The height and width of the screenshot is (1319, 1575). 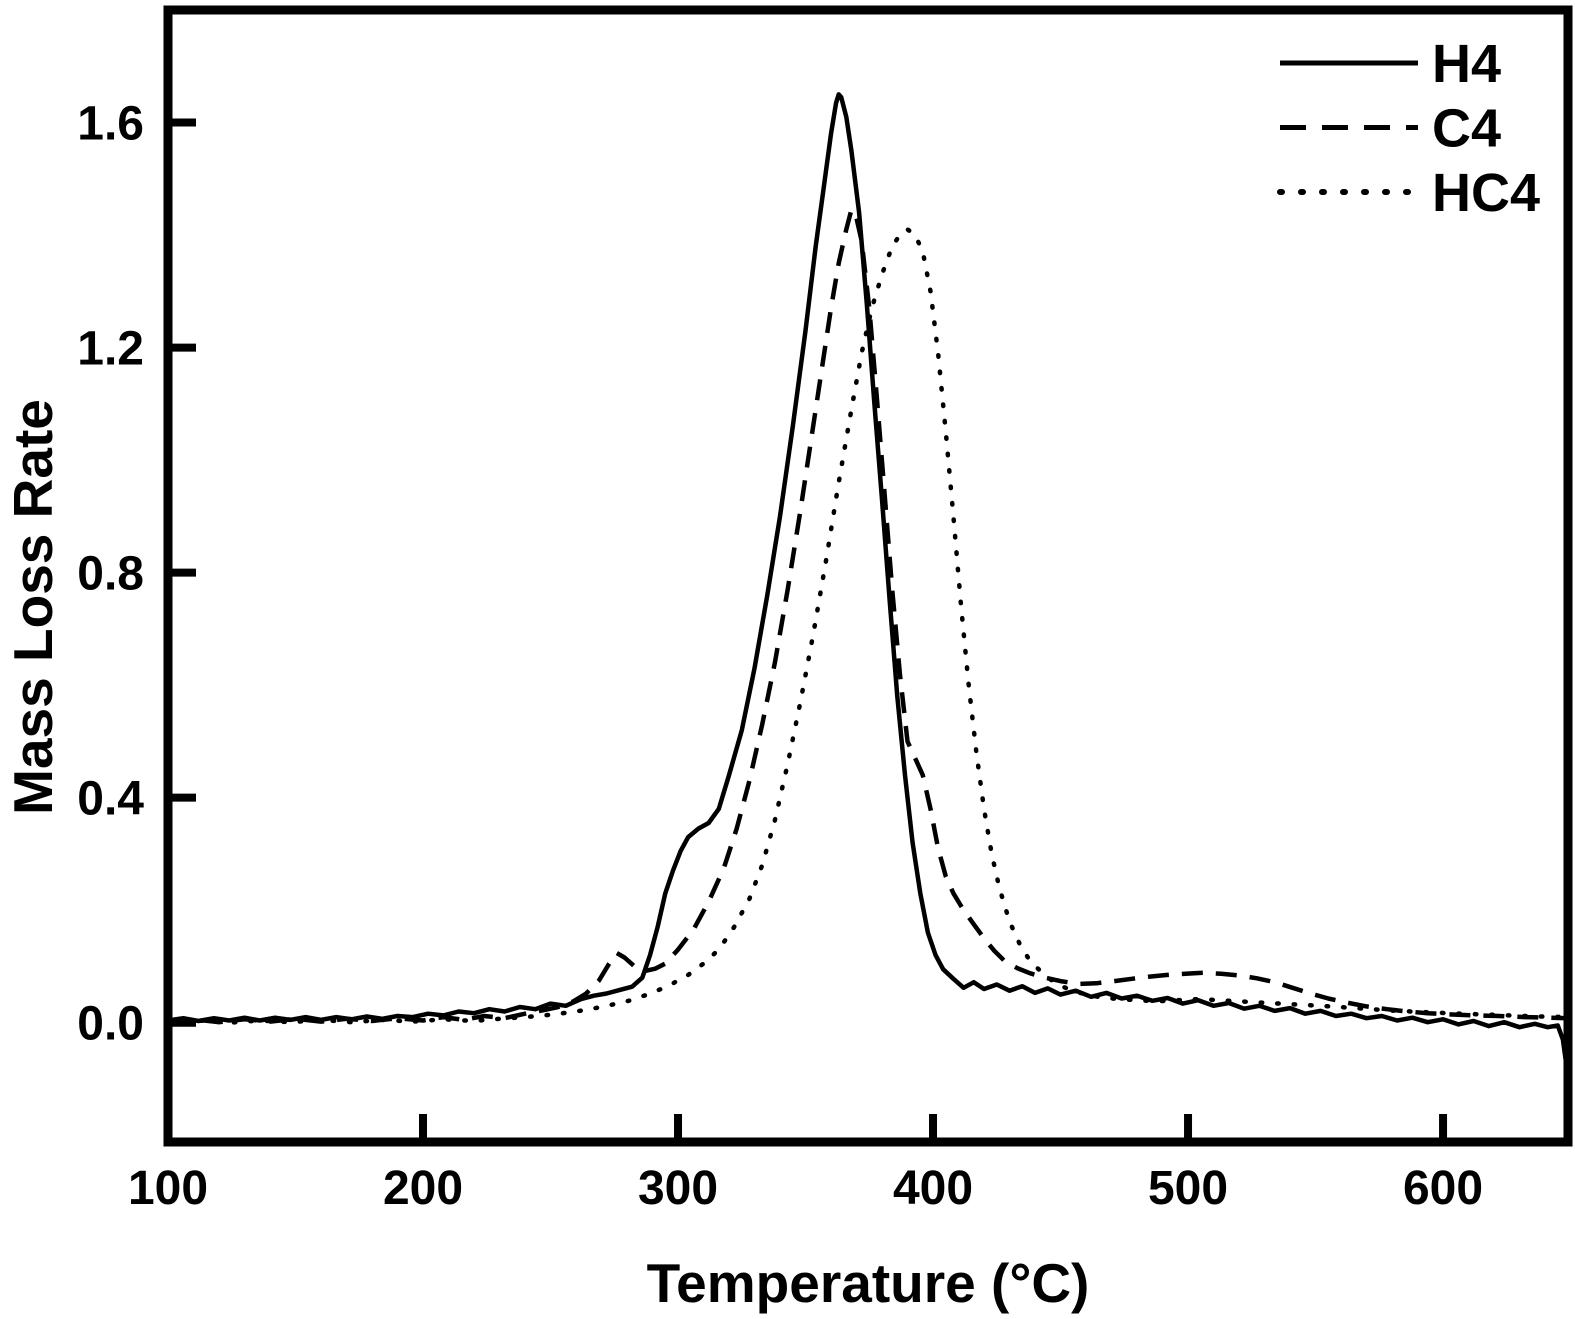 I want to click on x-tick-label: 600, so click(x=1443, y=1188).